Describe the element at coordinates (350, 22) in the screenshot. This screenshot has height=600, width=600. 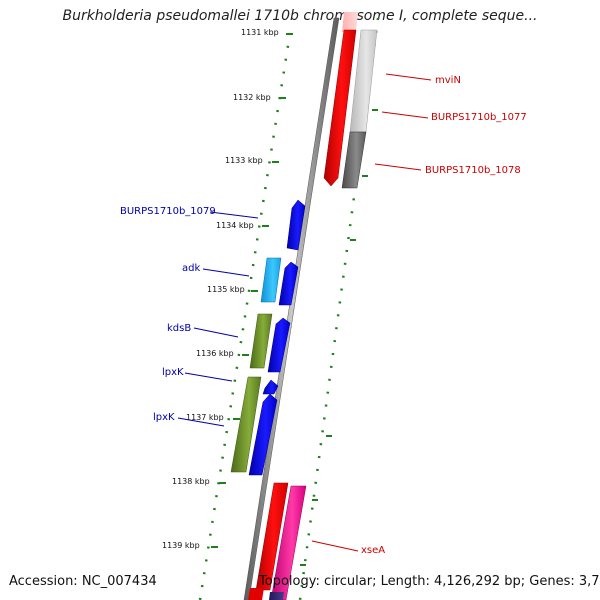
I see `gene-pink-fragment` at that location.